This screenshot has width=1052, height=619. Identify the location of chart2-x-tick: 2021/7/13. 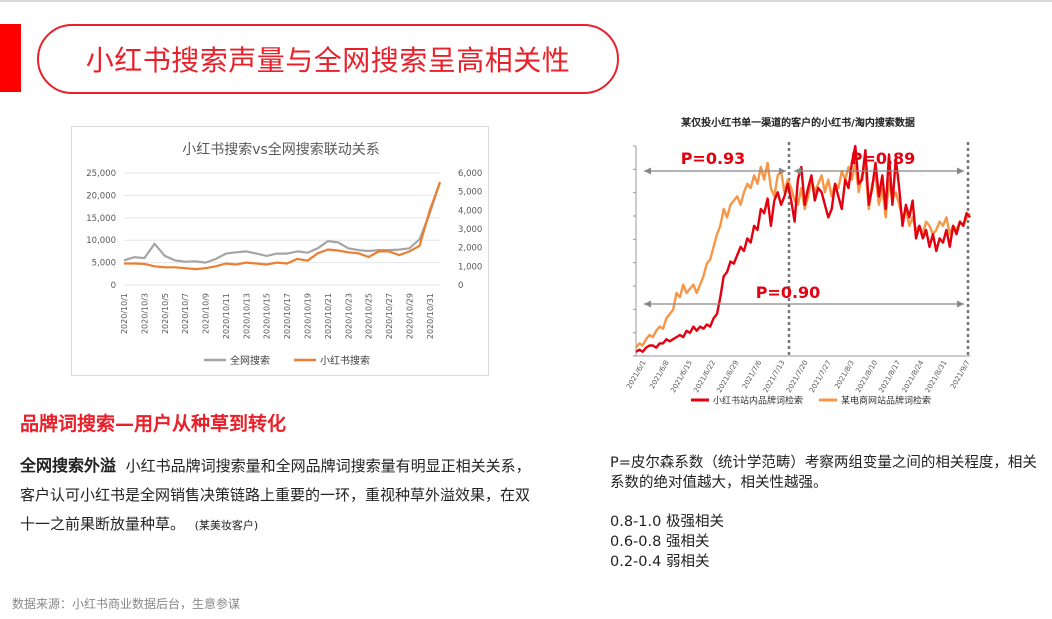
(774, 376).